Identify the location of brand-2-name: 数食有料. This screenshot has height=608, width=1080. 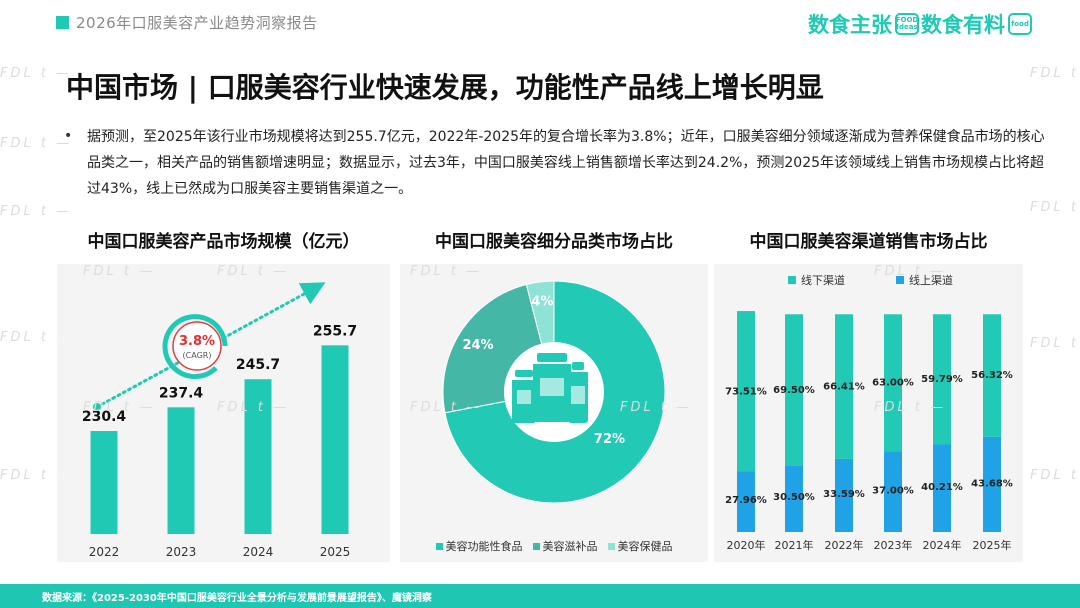
(963, 25).